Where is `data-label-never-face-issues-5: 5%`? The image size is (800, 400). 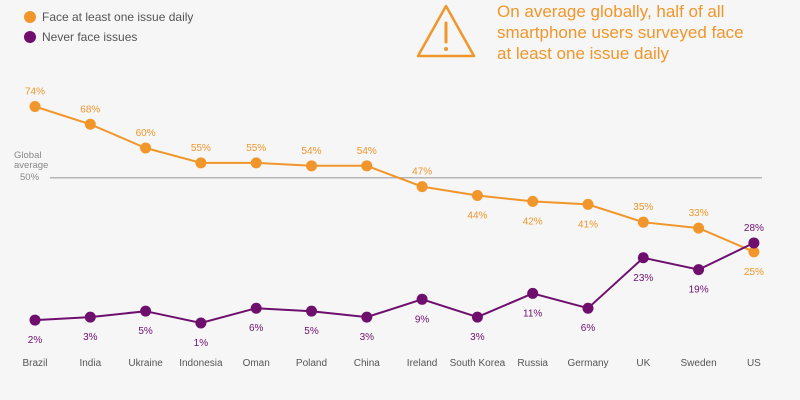
data-label-never-face-issues-5: 5% is located at coordinates (311, 331).